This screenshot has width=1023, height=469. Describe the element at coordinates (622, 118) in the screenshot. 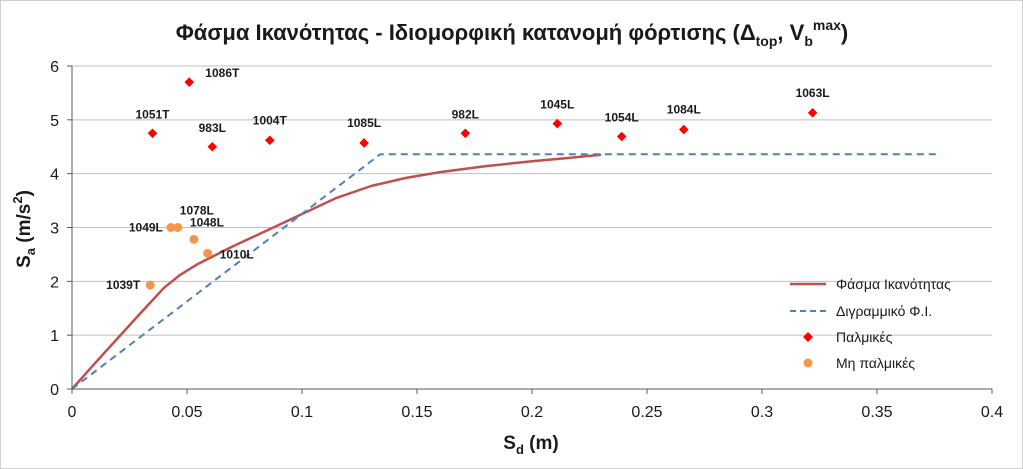

I see `data-label-1054L: 1054L` at that location.